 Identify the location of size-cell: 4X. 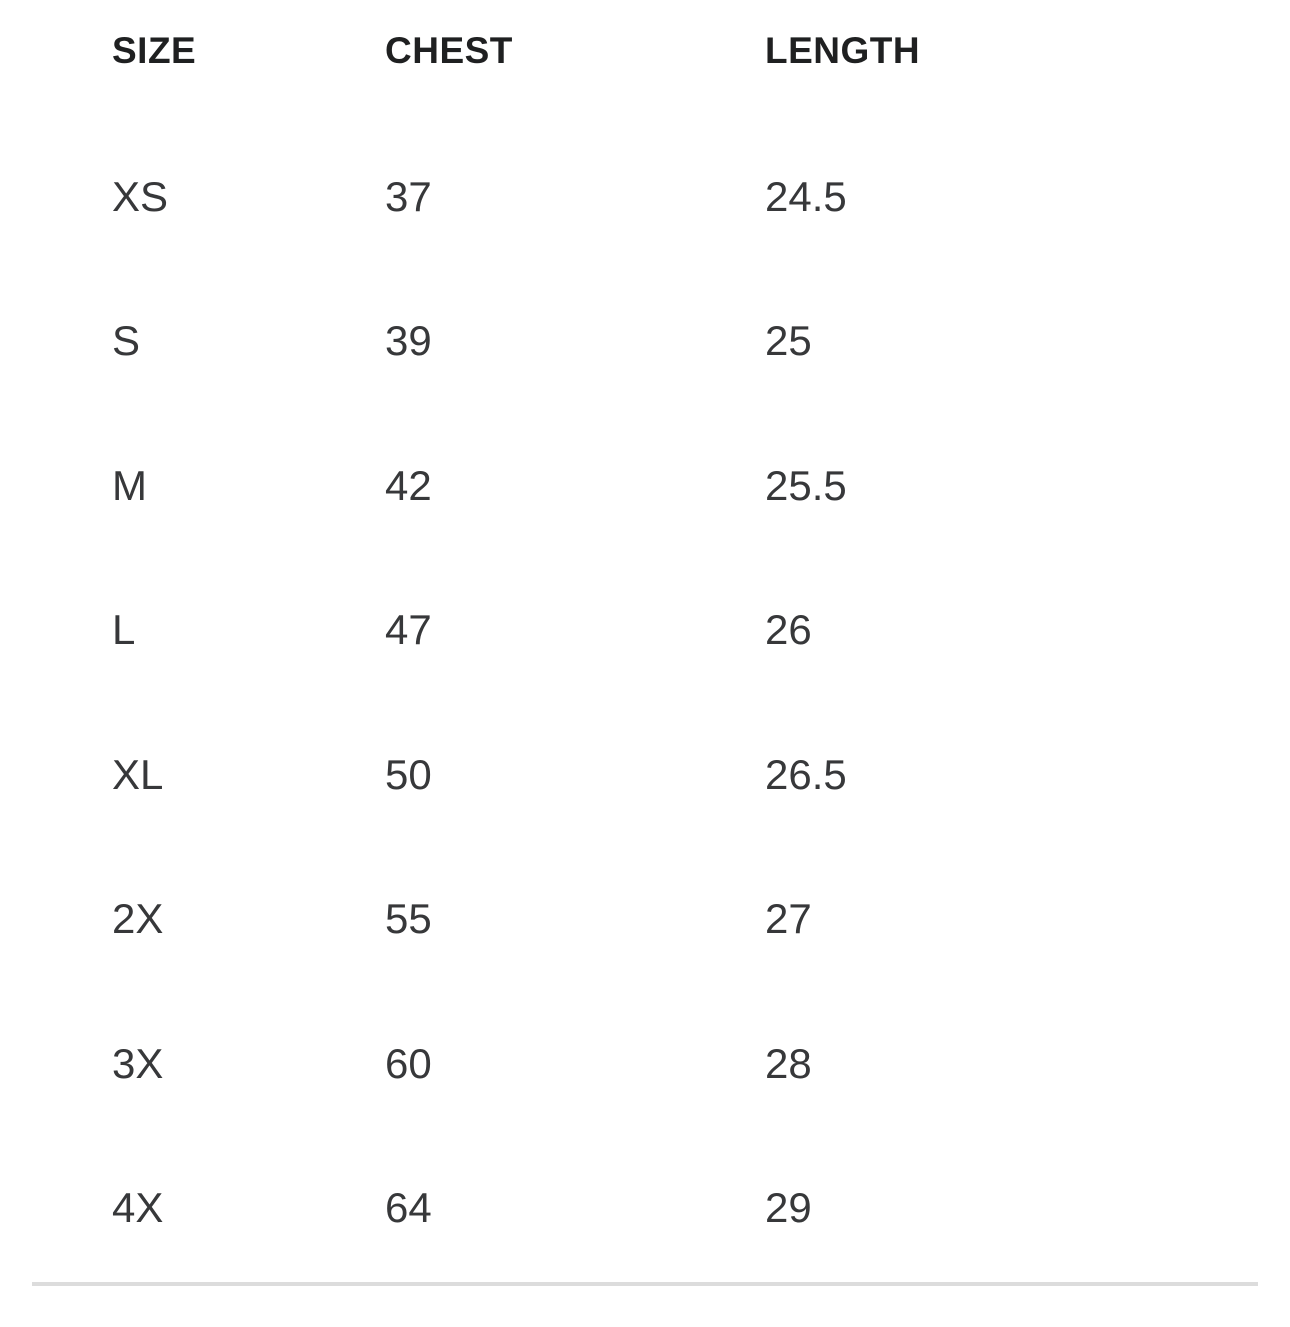
(138, 1207).